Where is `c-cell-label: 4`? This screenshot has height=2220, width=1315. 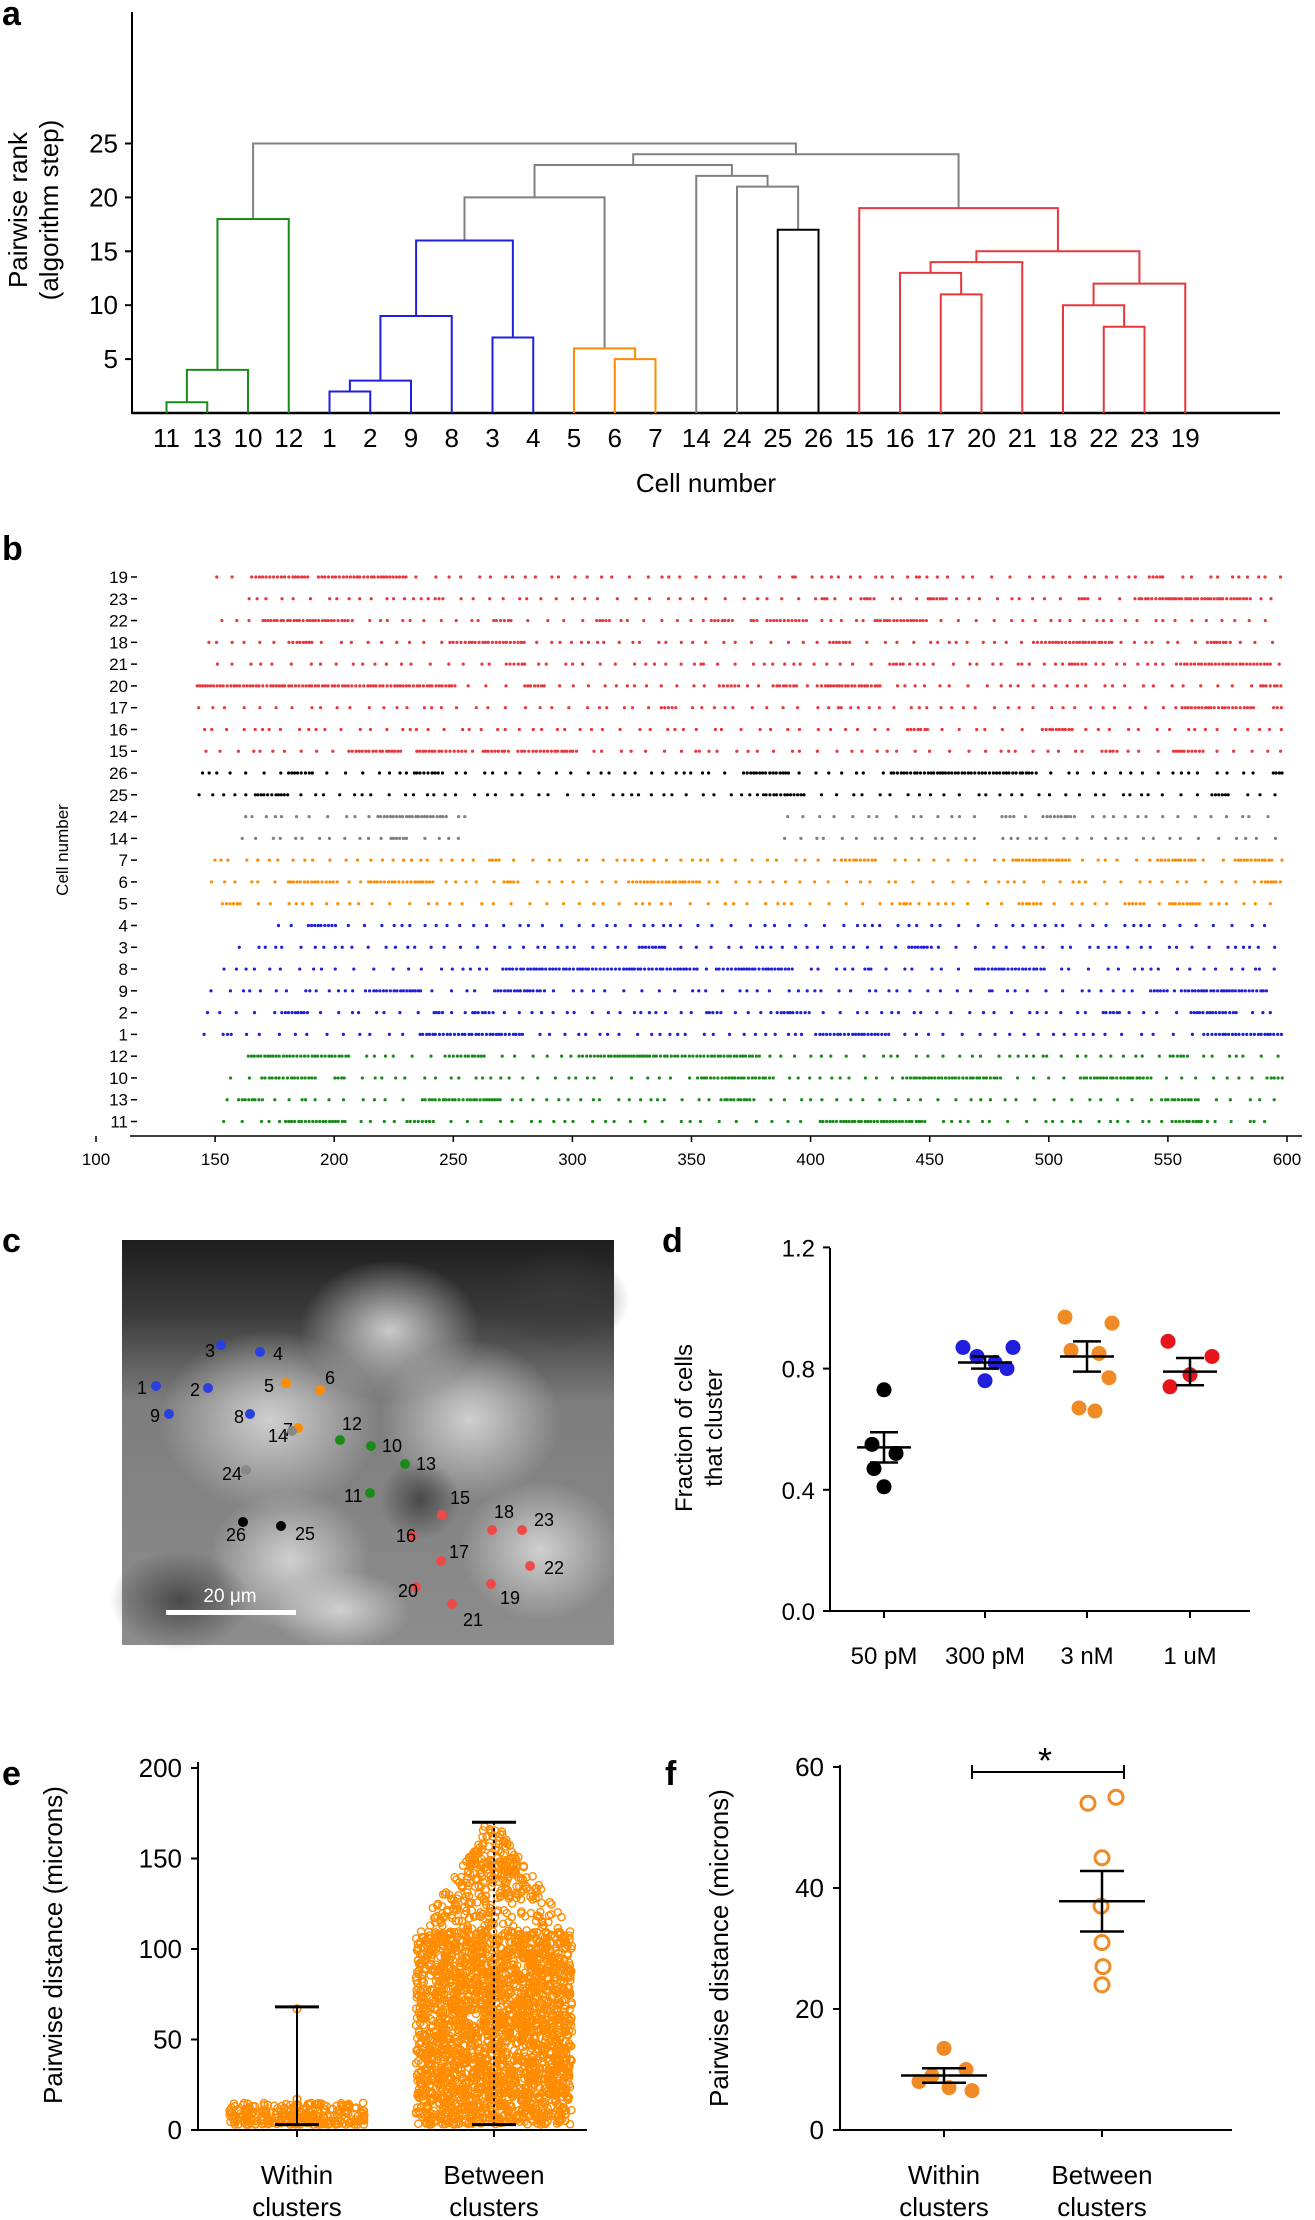
c-cell-label: 4 is located at coordinates (278, 1354).